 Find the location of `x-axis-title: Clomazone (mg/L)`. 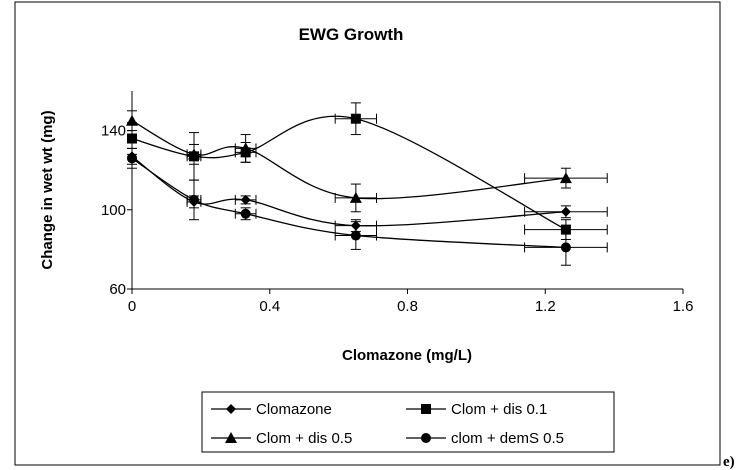

x-axis-title: Clomazone (mg/L) is located at coordinates (407, 355).